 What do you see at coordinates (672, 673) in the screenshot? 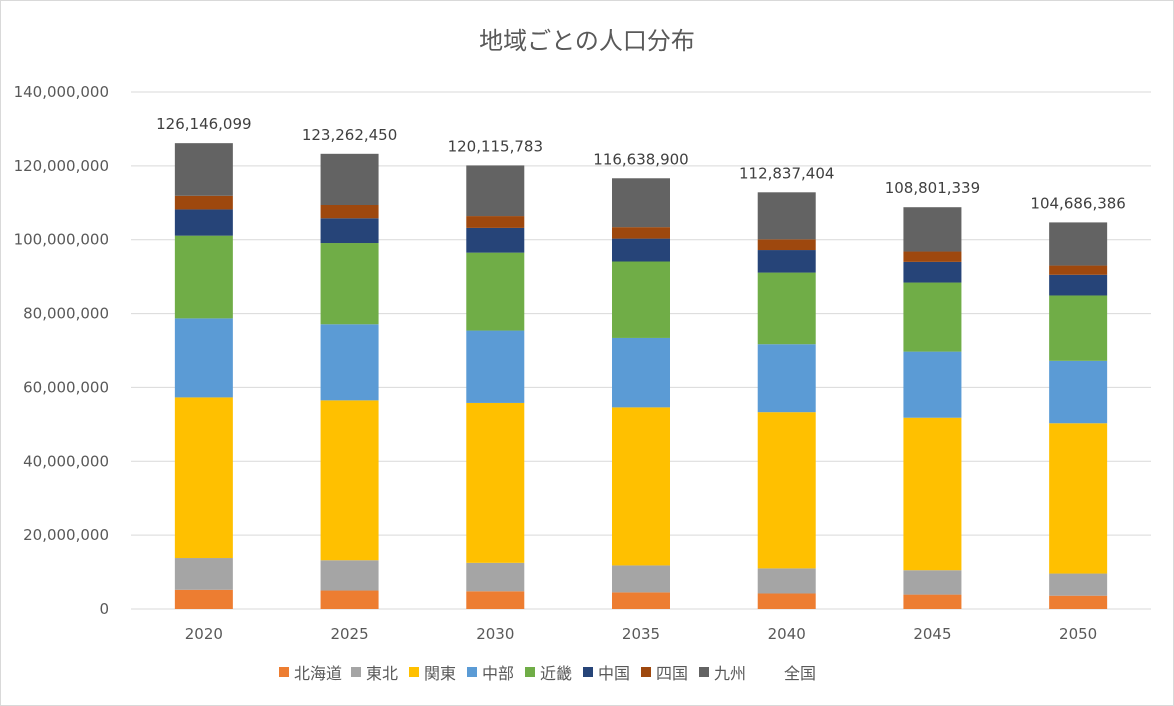
I see `legend-label: 四国` at bounding box center [672, 673].